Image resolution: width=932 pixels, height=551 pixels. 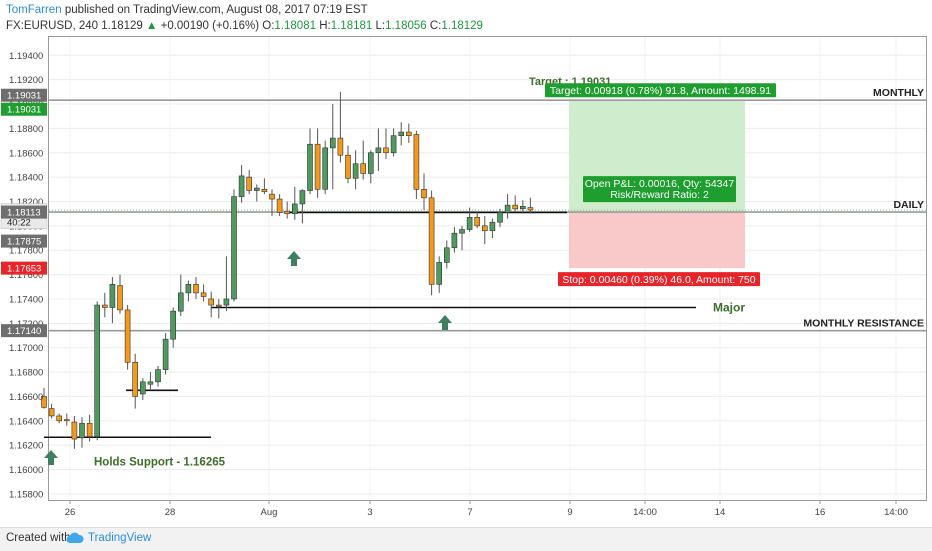 I want to click on x-tick-label: 16, so click(x=820, y=512).